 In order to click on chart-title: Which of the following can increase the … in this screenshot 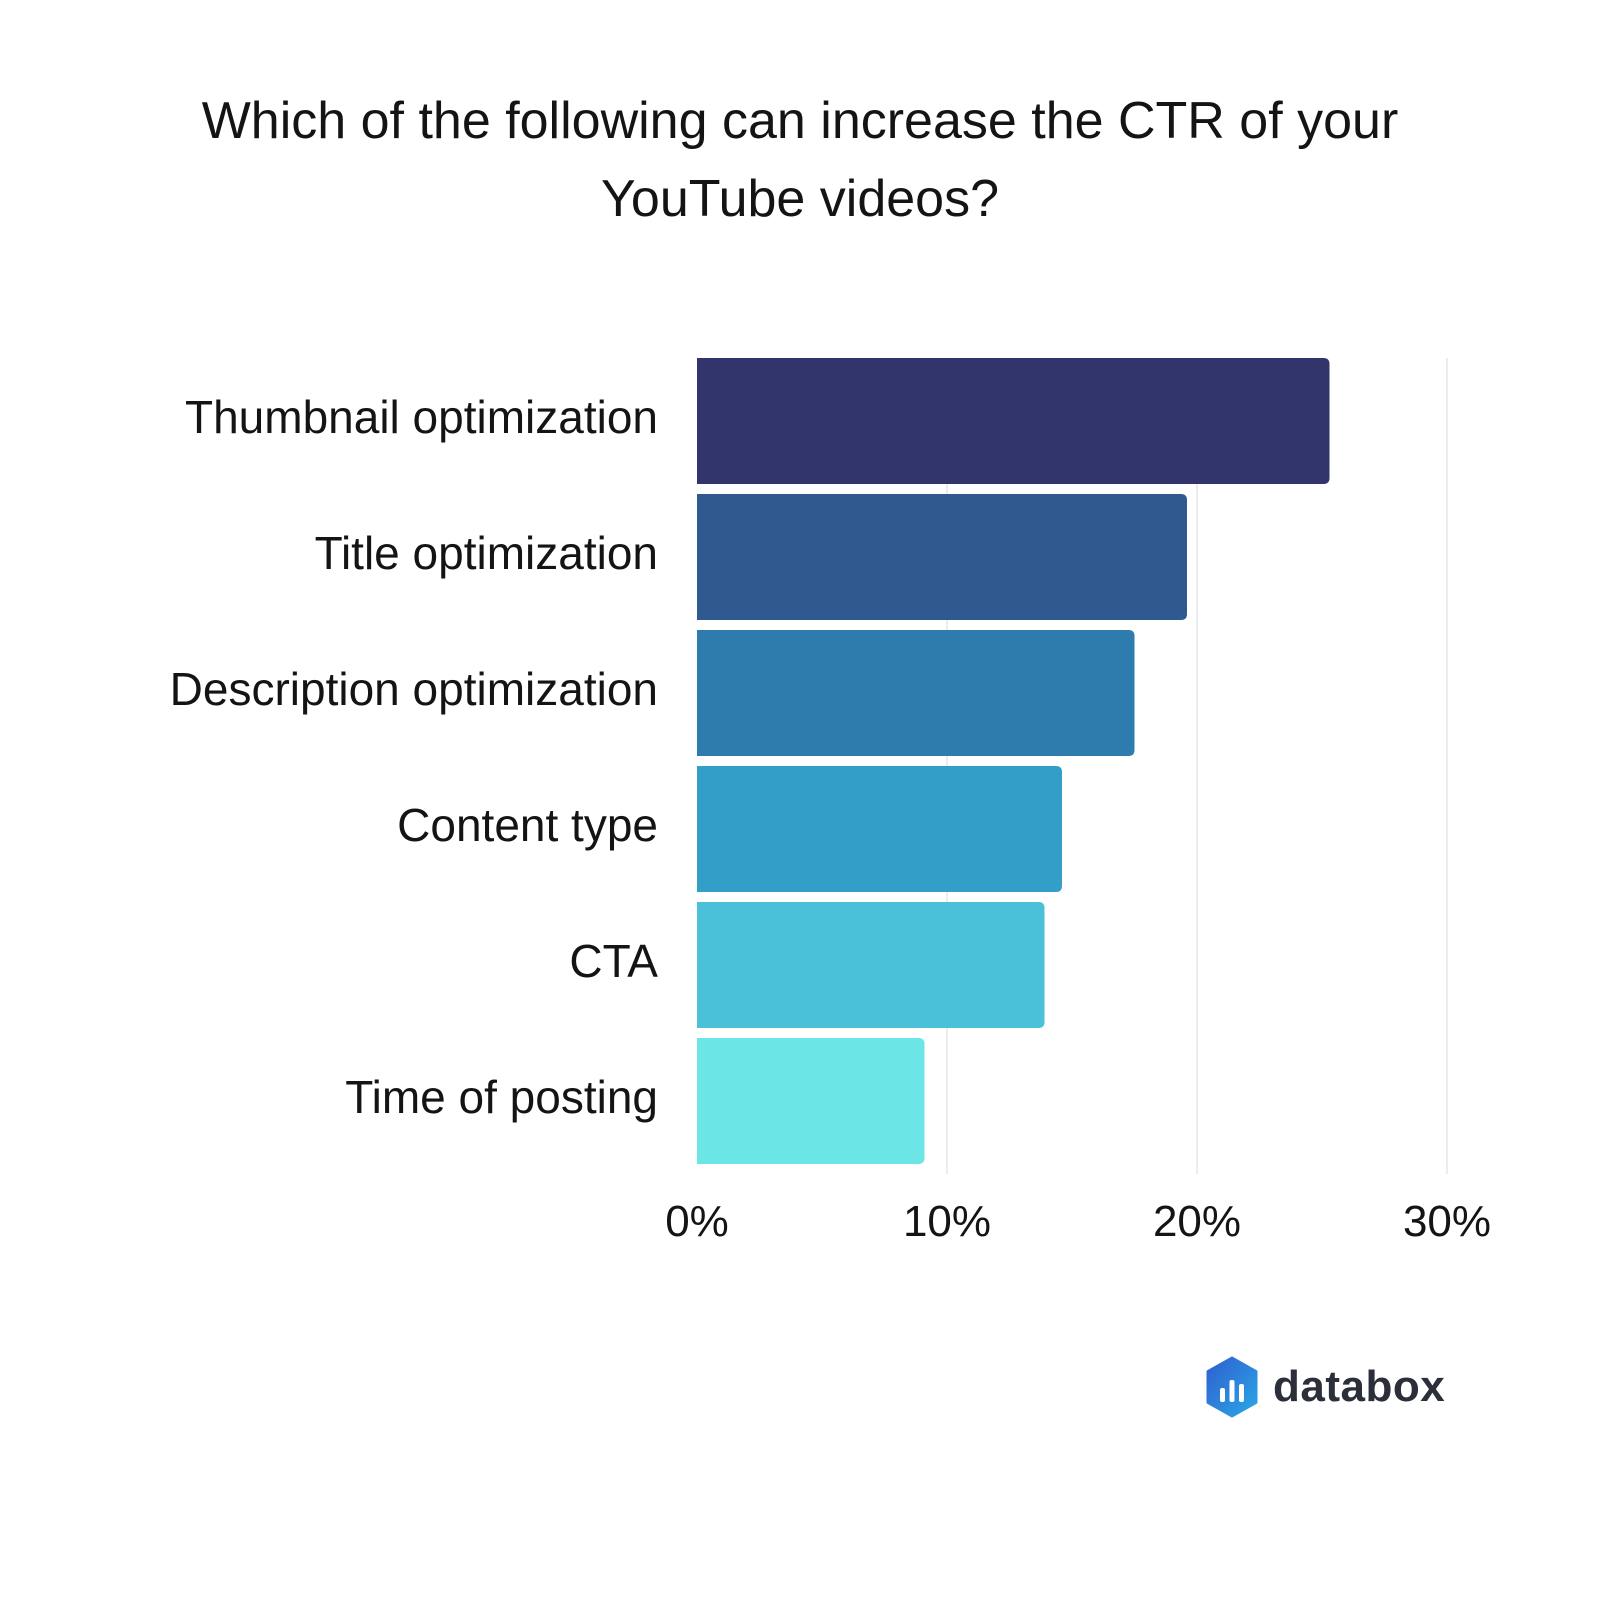, I will do `click(800, 160)`.